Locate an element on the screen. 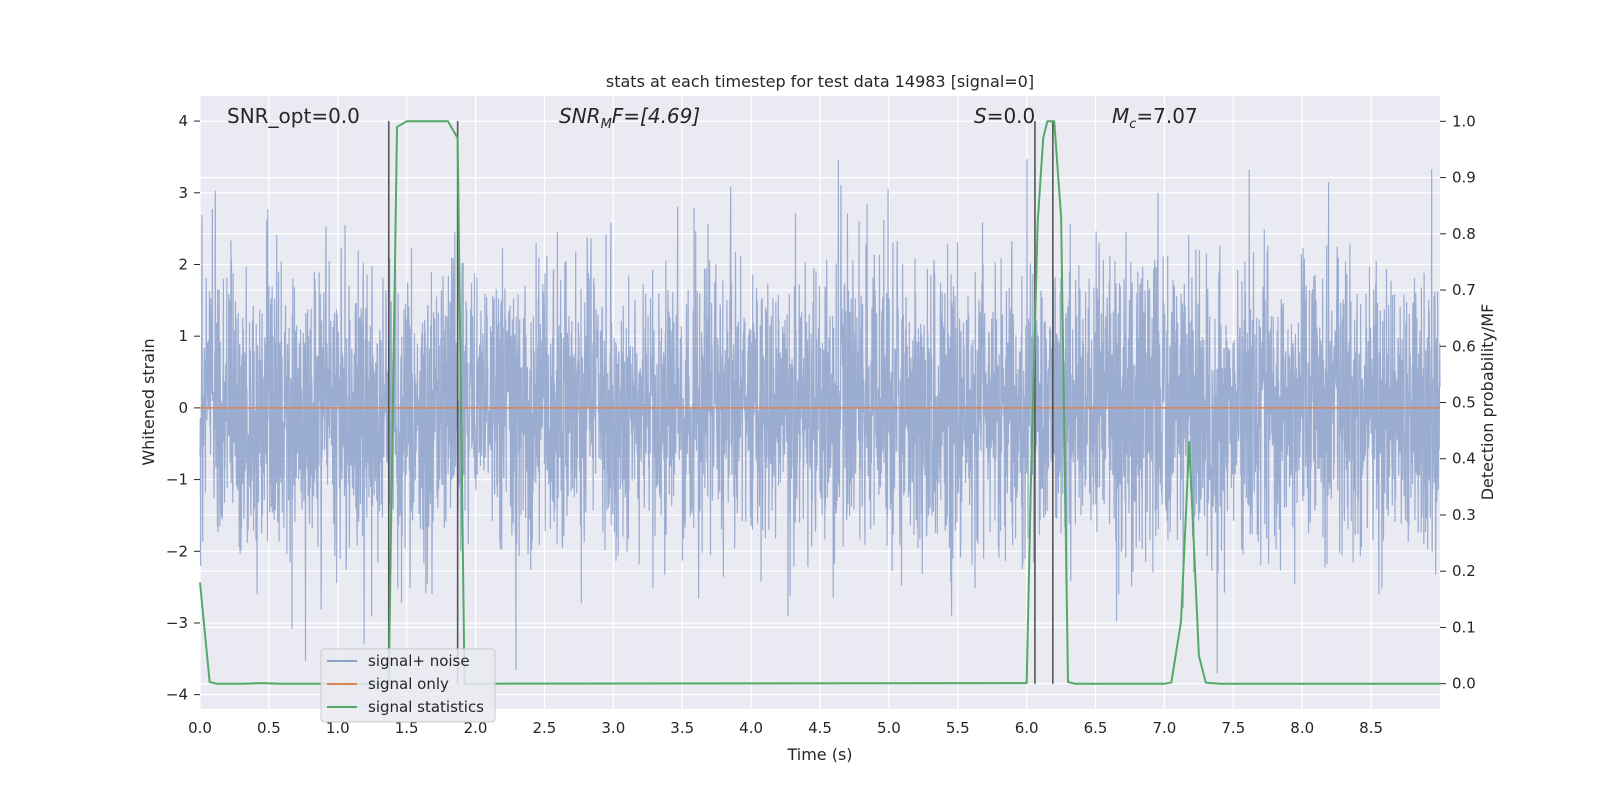  y-axis-left-ticks: 4 3 2 1 0 −1 −2 −3 −4 is located at coordinates (183, 408).